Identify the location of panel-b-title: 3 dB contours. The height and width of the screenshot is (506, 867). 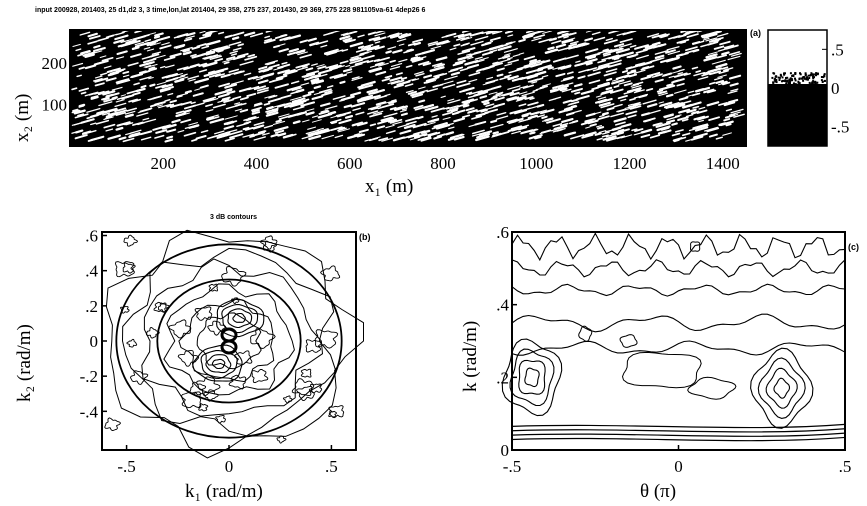
(233, 217).